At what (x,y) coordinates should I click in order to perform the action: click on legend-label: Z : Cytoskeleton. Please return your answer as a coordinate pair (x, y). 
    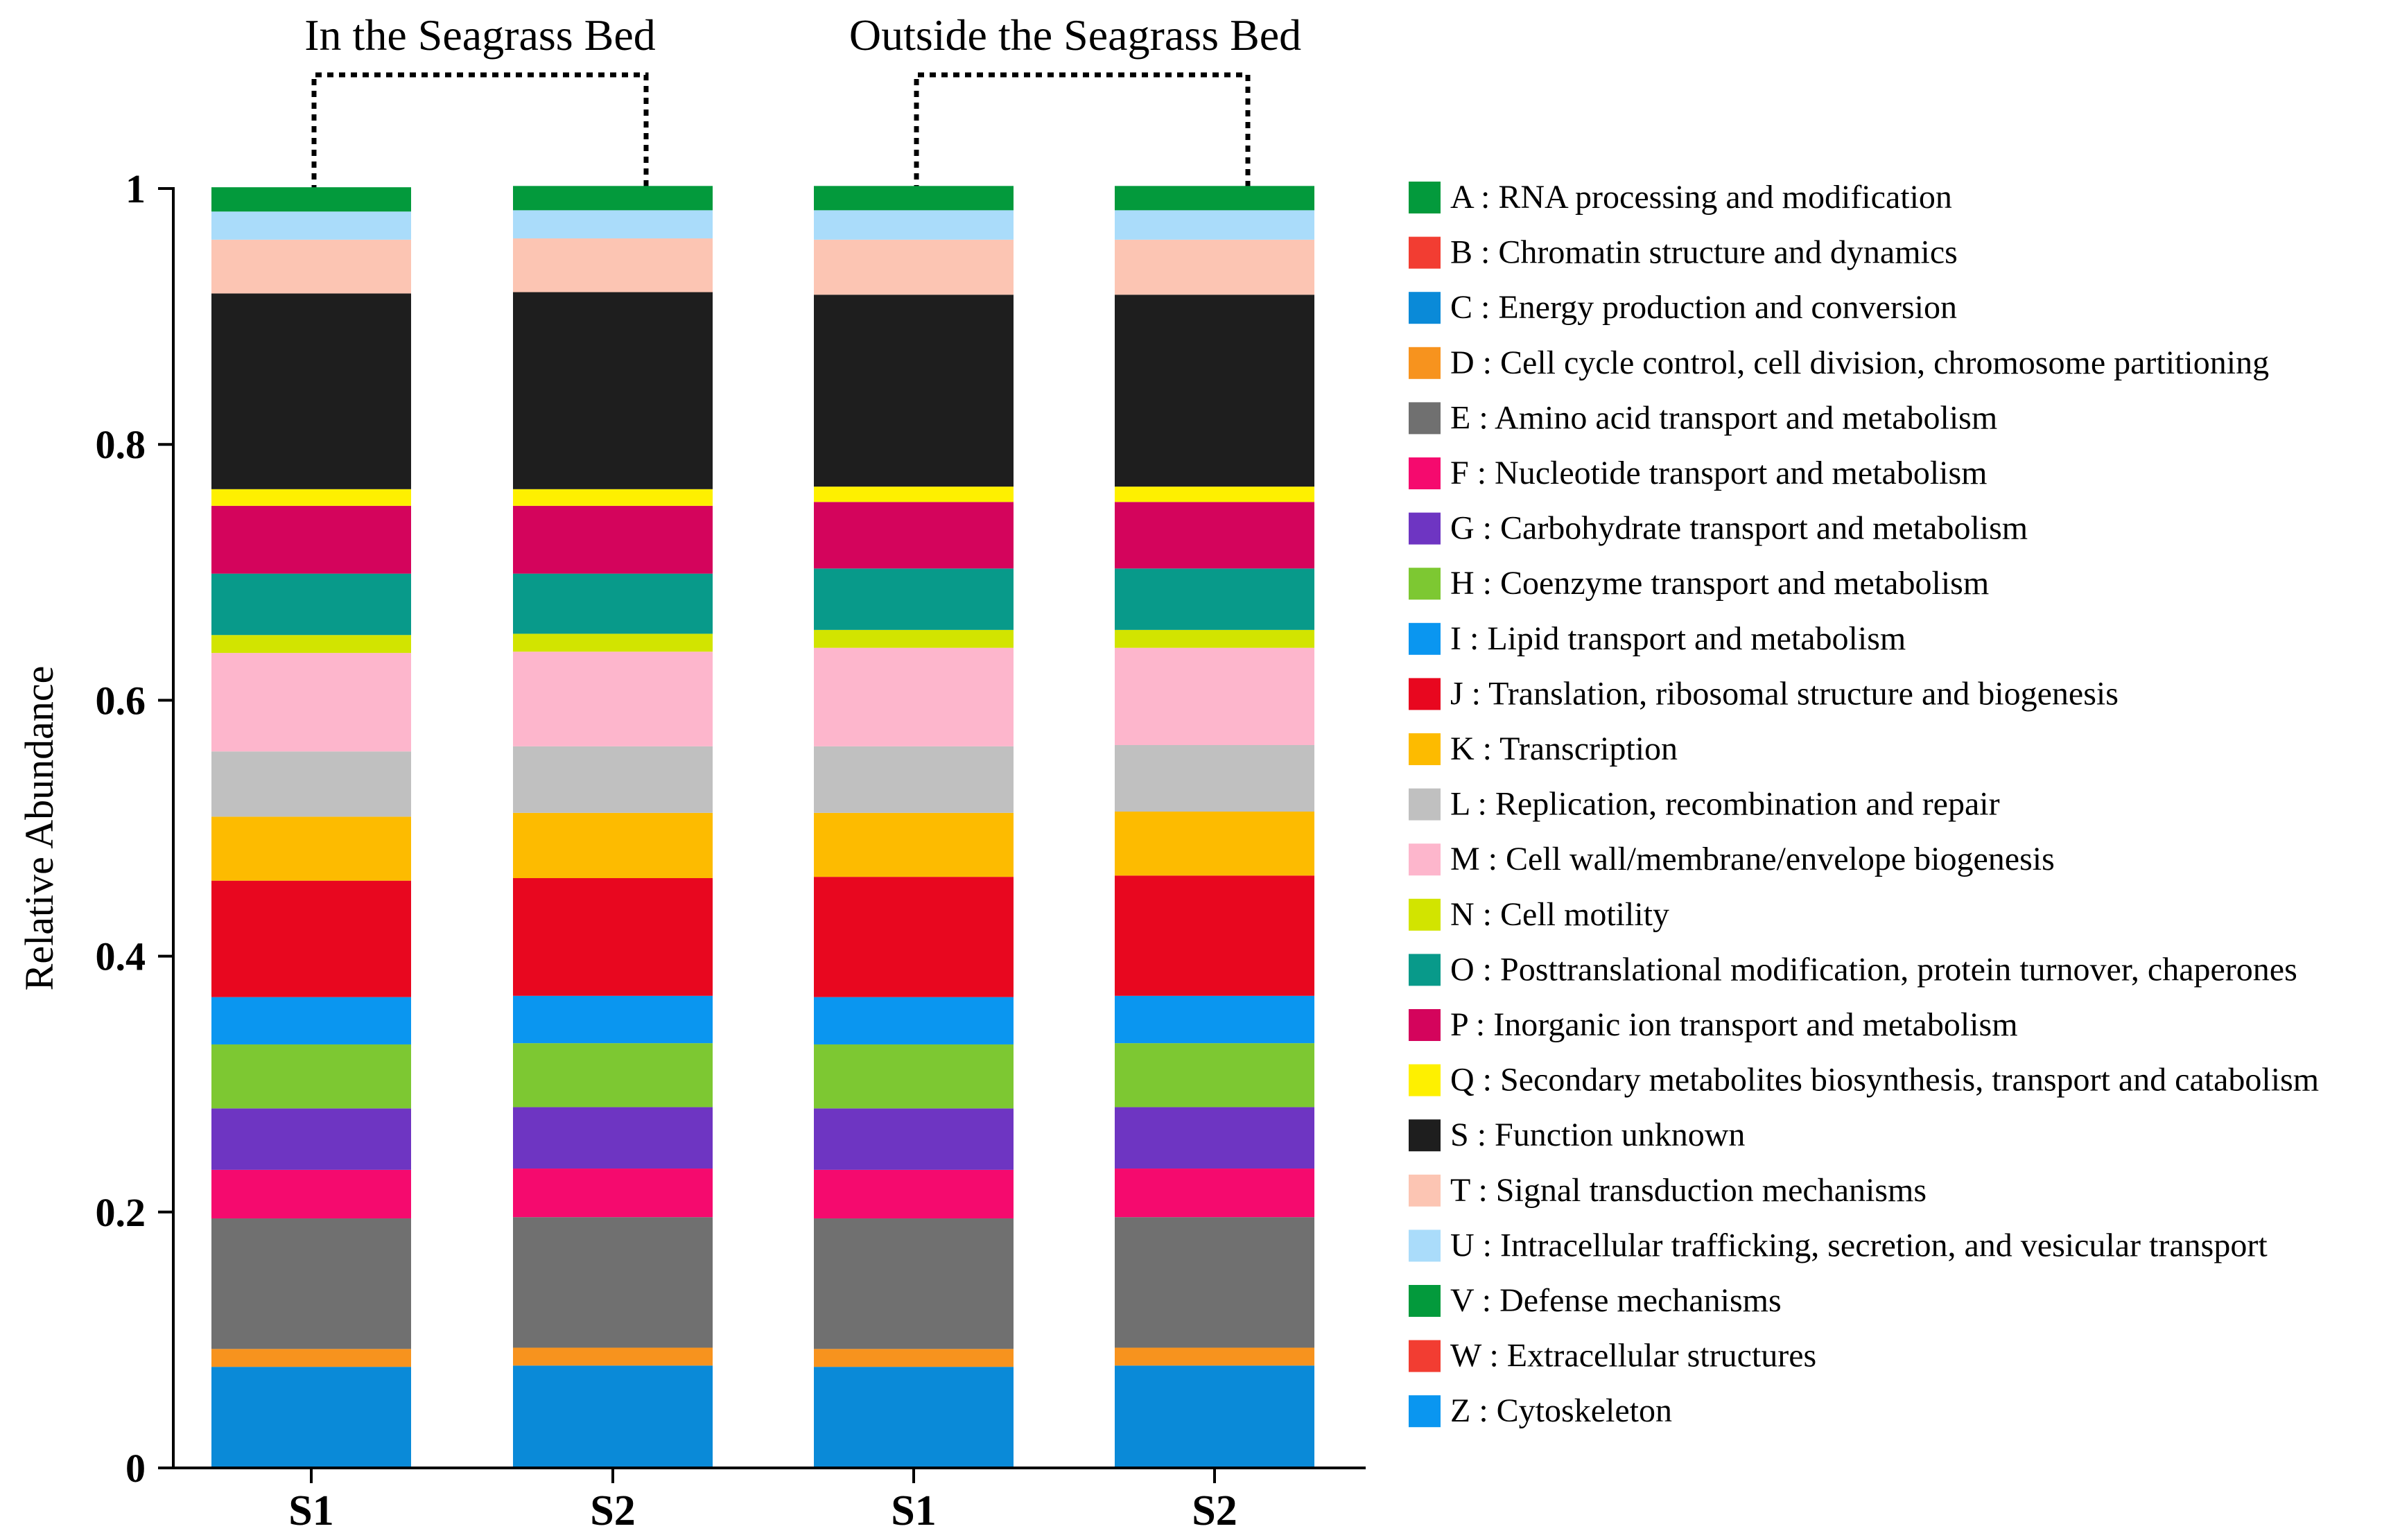
    Looking at the image, I should click on (1561, 1410).